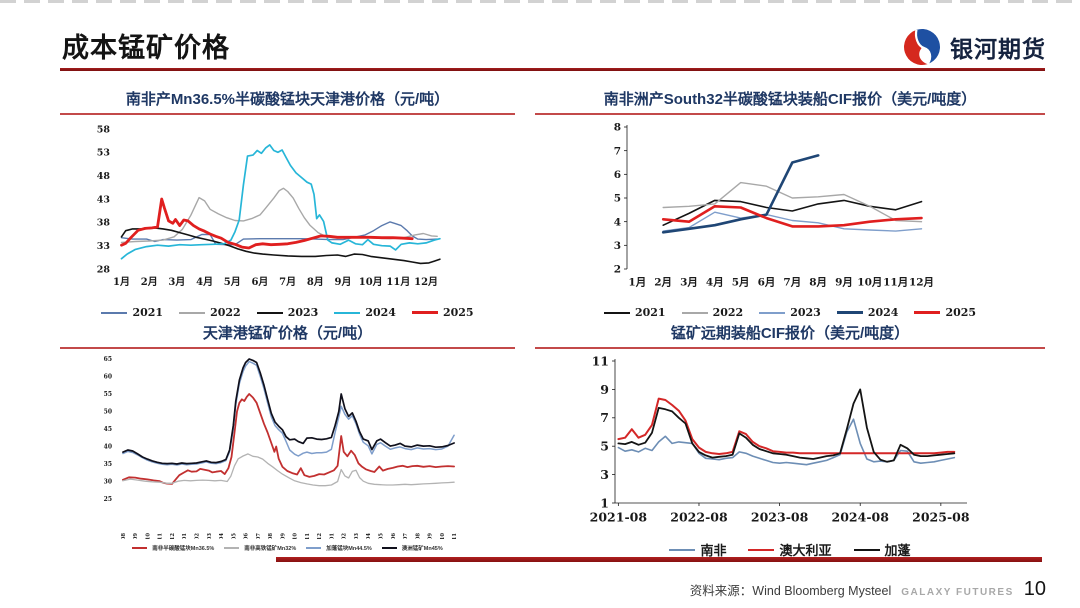 The height and width of the screenshot is (608, 1080). What do you see at coordinates (431, 536) in the screenshot?
I see `svg-text: 2025-09` at bounding box center [431, 536].